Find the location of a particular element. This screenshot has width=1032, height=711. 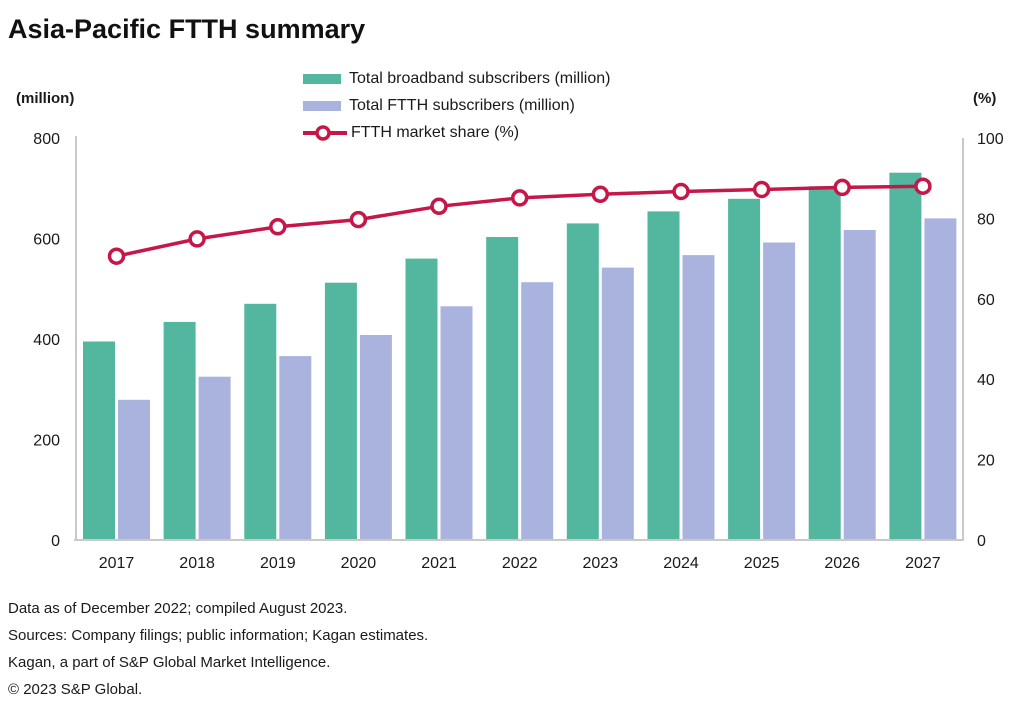

x-axis-label-2025: 2025 is located at coordinates (762, 563).